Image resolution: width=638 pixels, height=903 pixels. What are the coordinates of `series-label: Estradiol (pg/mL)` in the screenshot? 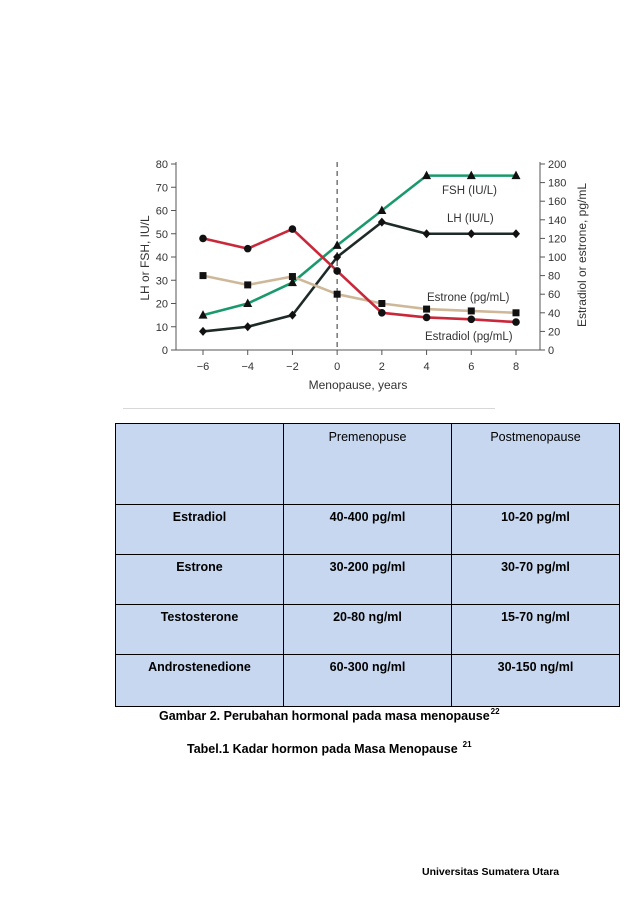 It's located at (469, 337).